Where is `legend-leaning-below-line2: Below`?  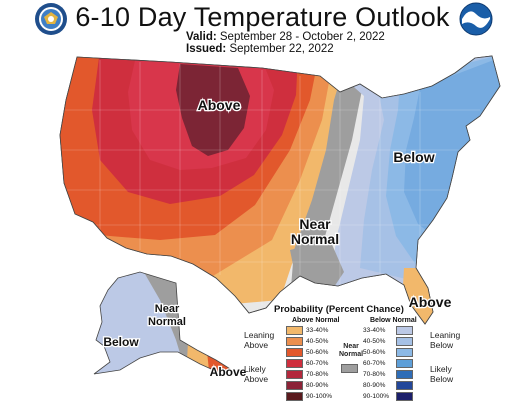
legend-leaning-below-line2: Below is located at coordinates (442, 345).